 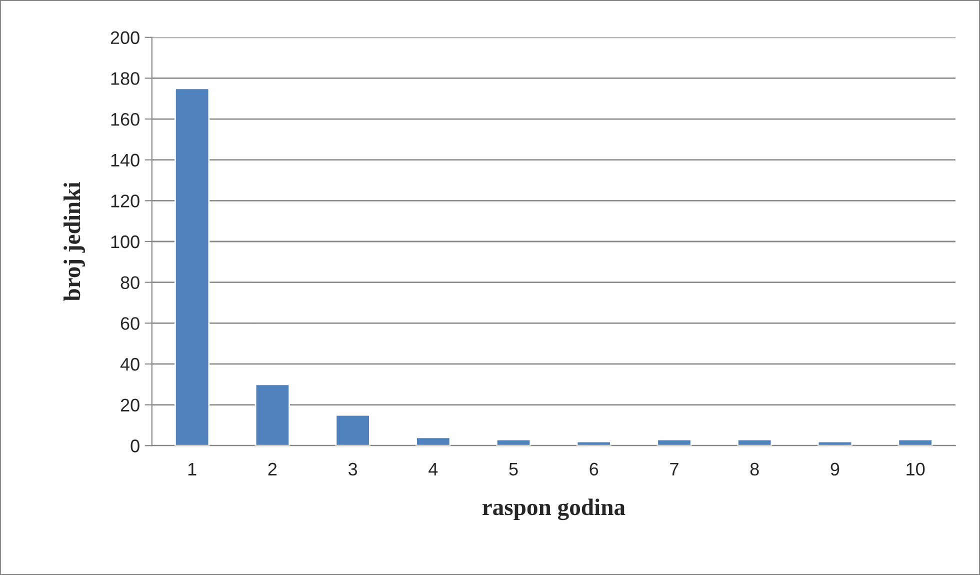 What do you see at coordinates (915, 469) in the screenshot?
I see `x-tick-label: 10` at bounding box center [915, 469].